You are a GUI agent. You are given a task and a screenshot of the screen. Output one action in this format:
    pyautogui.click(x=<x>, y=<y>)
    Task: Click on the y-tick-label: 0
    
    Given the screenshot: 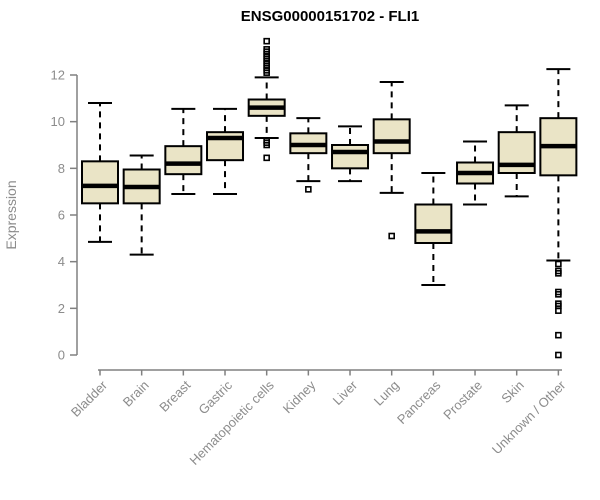 What is the action you would take?
    pyautogui.click(x=61, y=355)
    